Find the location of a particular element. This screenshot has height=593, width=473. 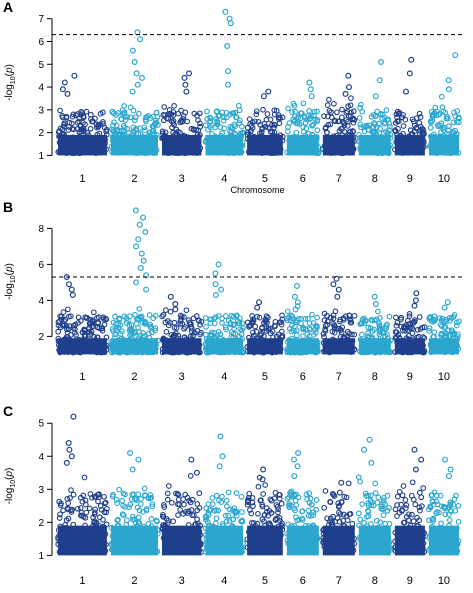

x-tick-label-chromosome-10: 10 is located at coordinates (444, 179).